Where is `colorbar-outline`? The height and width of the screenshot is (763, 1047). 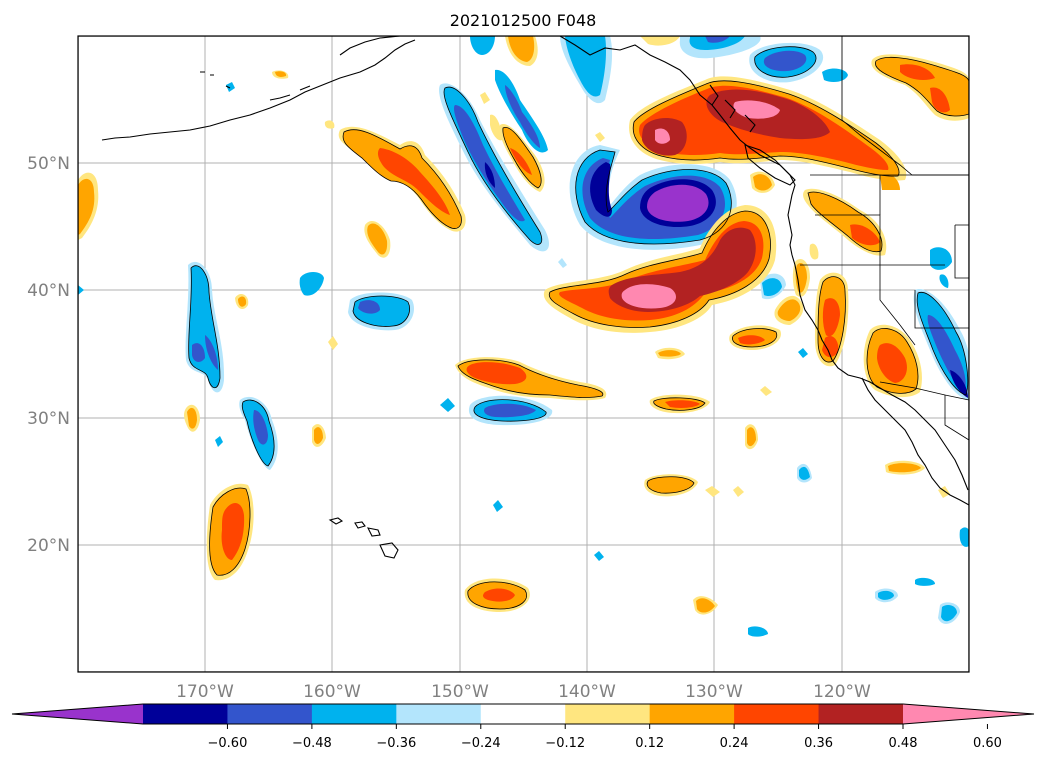
colorbar-outline is located at coordinates (523, 714).